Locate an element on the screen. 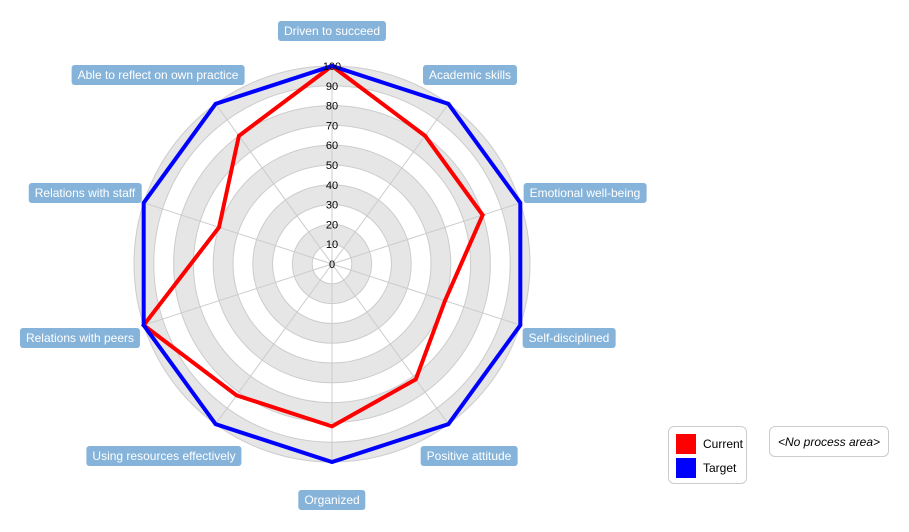 The width and height of the screenshot is (909, 532). legend-swatch-current is located at coordinates (686, 444).